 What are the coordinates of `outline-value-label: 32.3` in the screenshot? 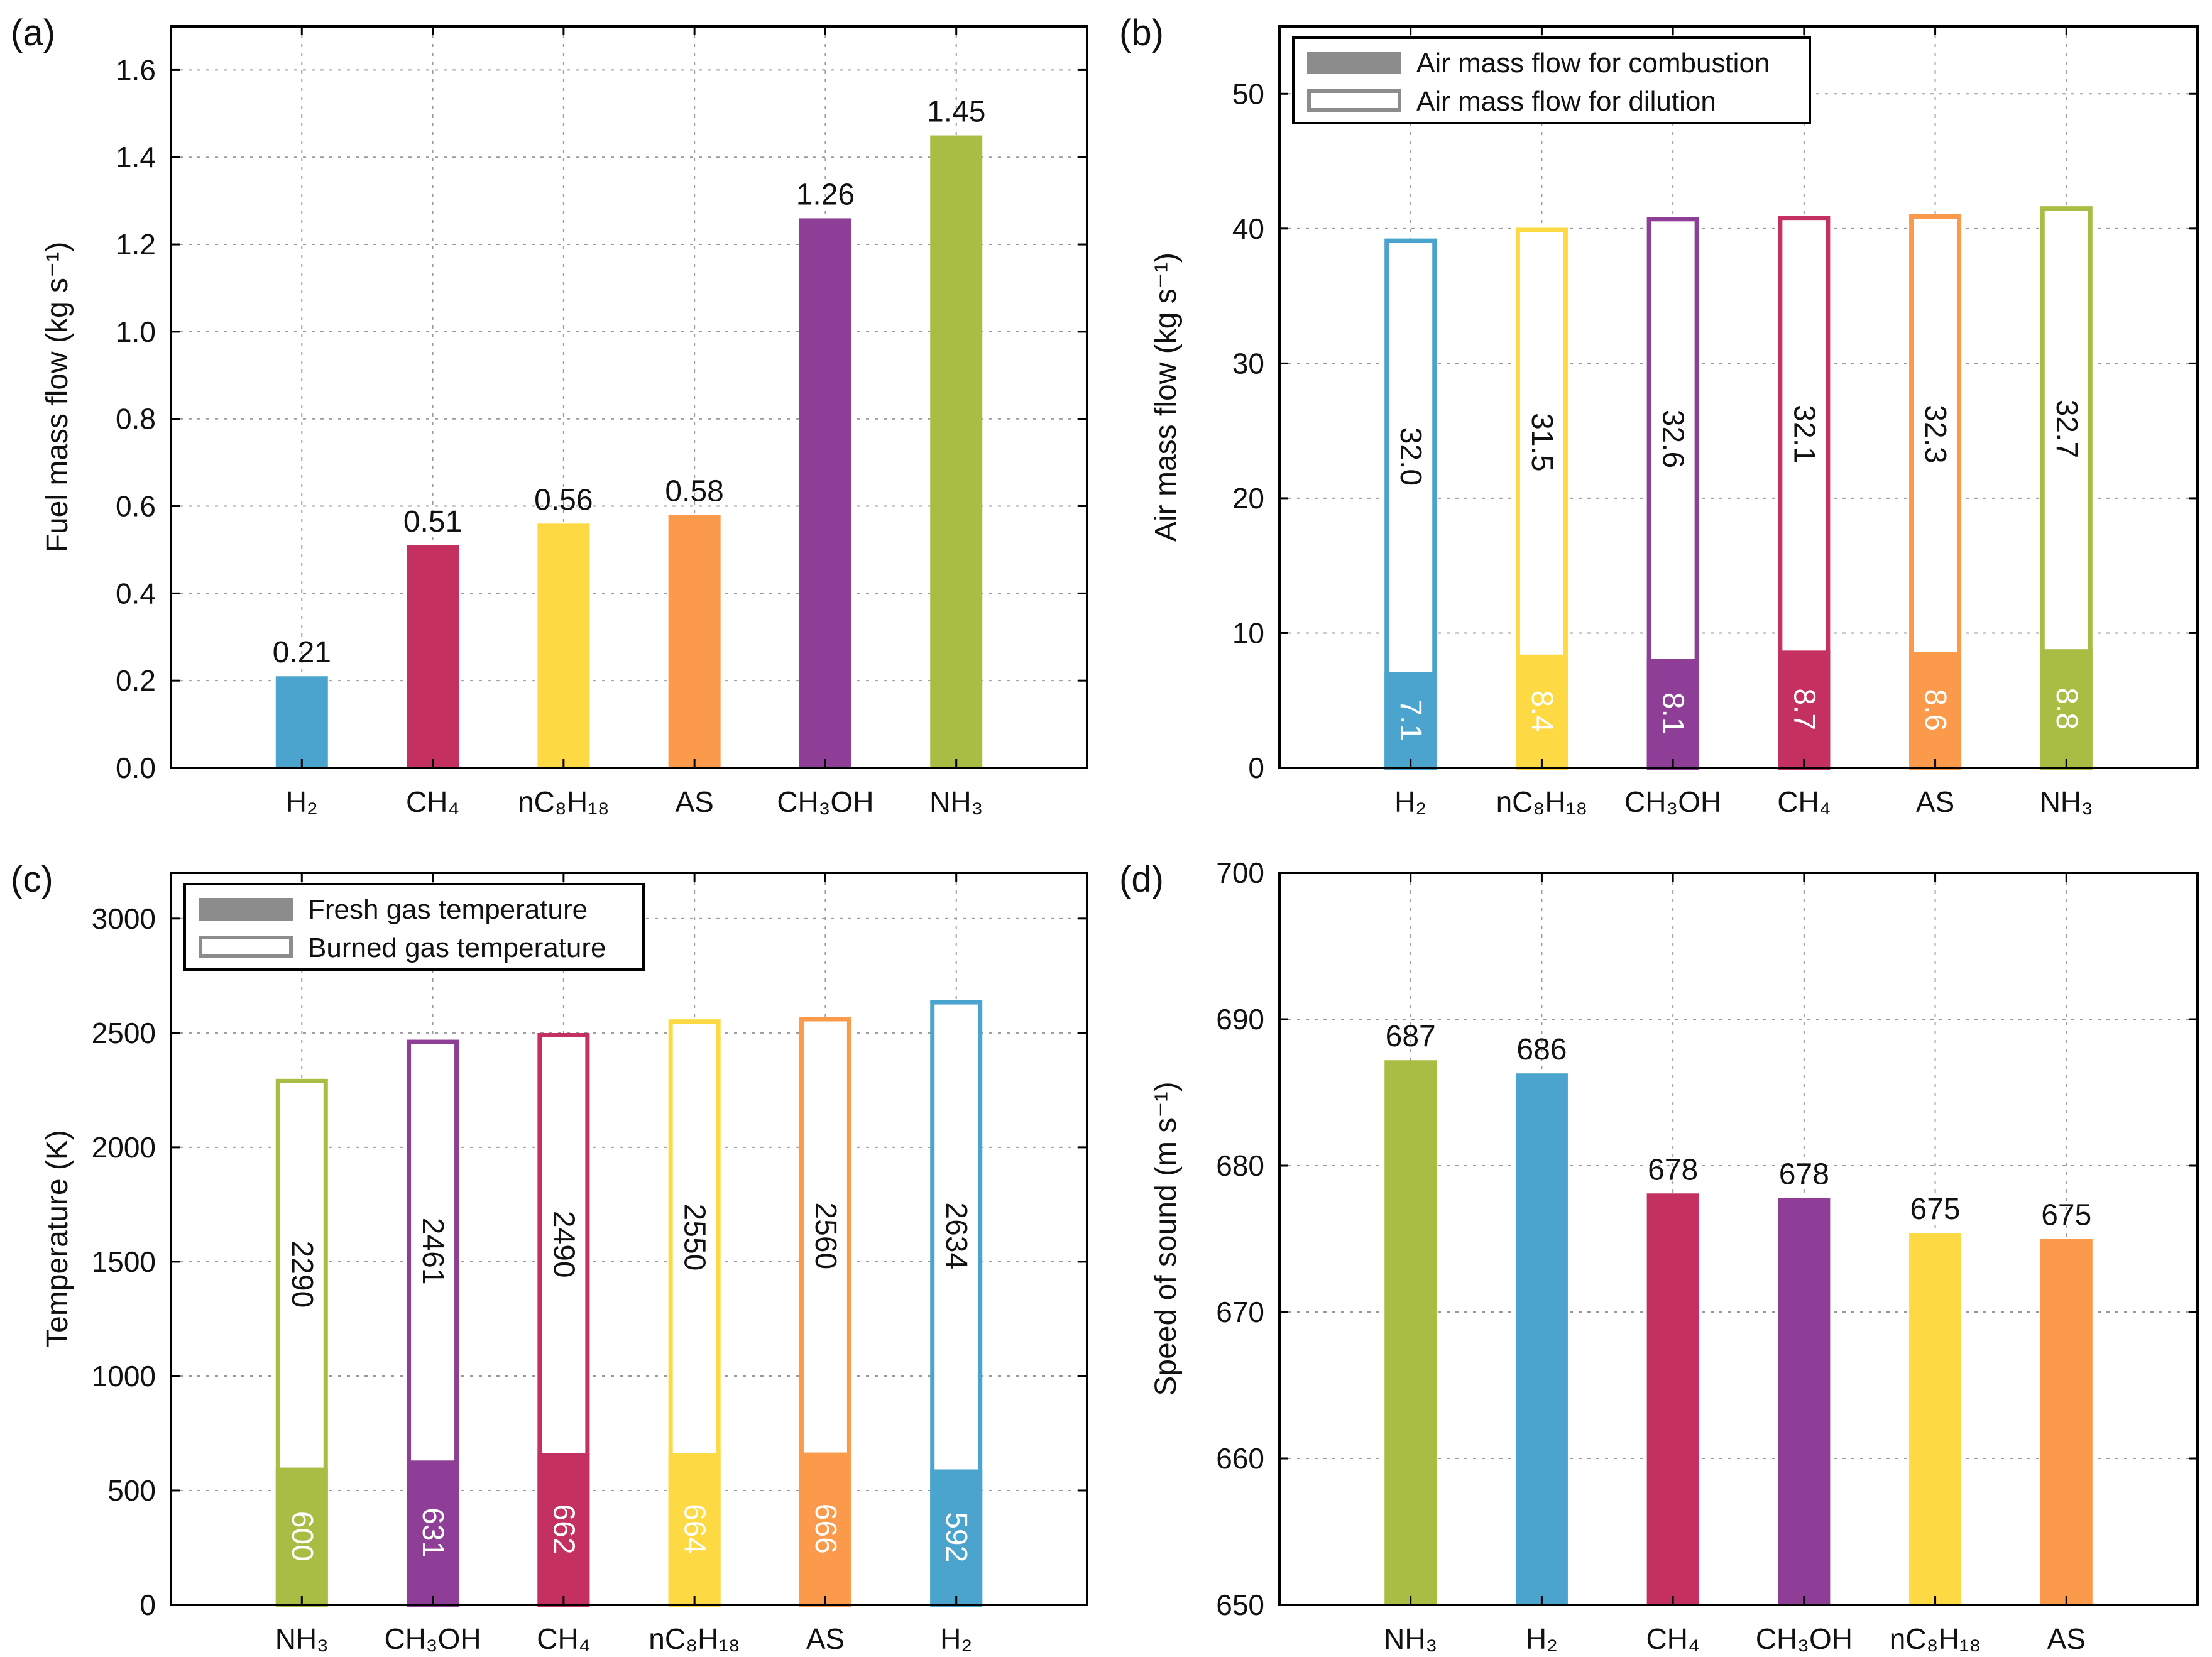 It's located at (1935, 434).